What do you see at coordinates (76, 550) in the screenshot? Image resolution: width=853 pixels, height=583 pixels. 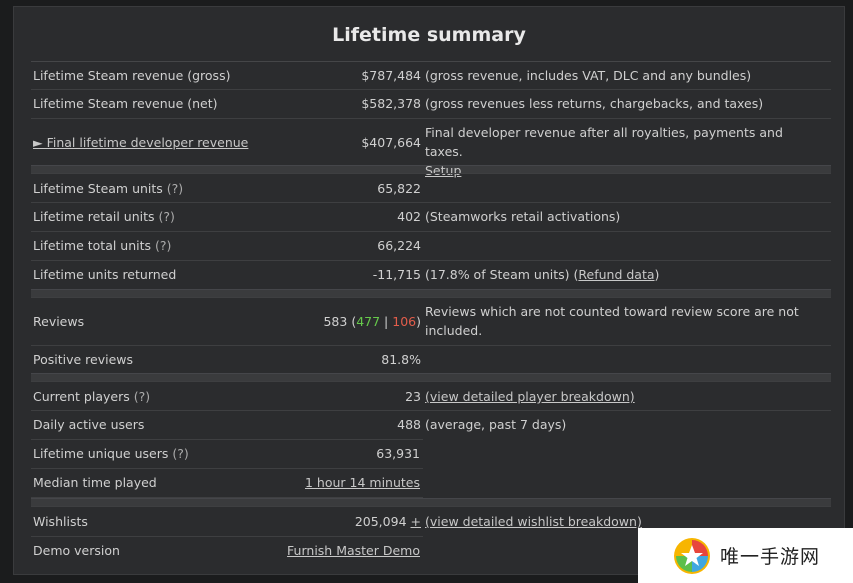 I see `row-label: Demo version` at bounding box center [76, 550].